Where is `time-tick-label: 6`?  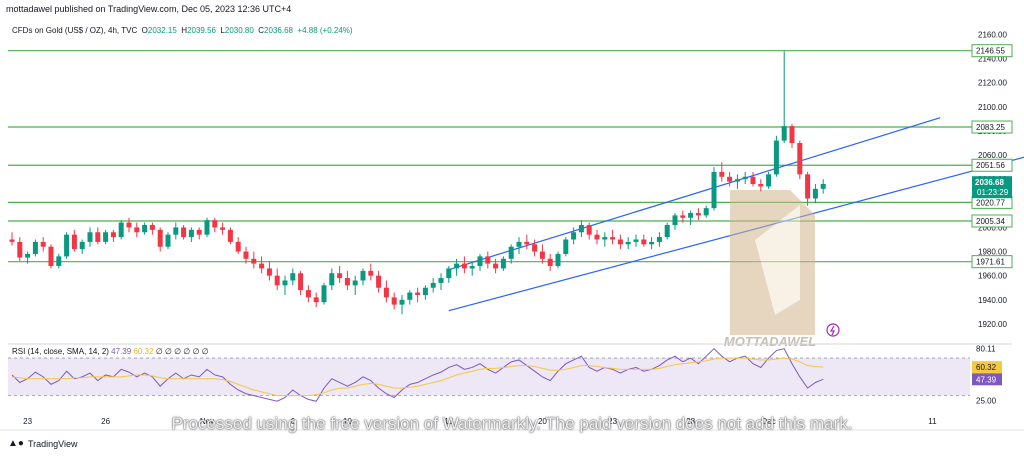
time-tick-label: 6 is located at coordinates (293, 421).